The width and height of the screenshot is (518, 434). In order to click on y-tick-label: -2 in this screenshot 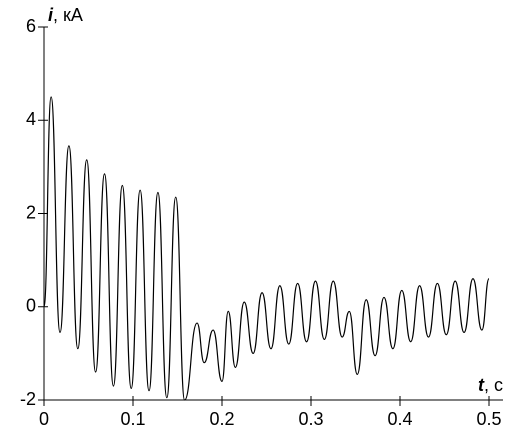, I will do `click(28, 399)`.